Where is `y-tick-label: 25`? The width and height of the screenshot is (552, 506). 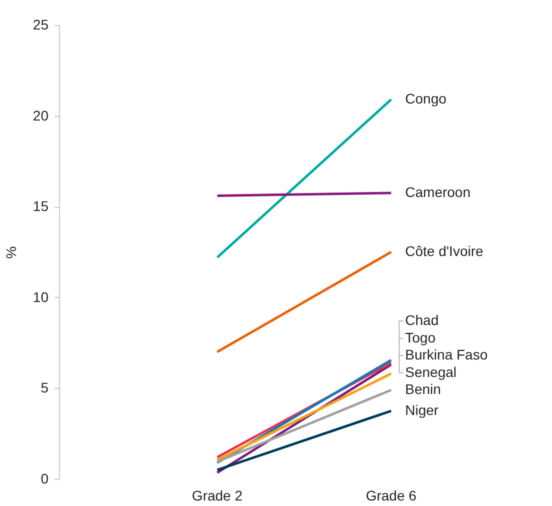
y-tick-label: 25 is located at coordinates (40, 24).